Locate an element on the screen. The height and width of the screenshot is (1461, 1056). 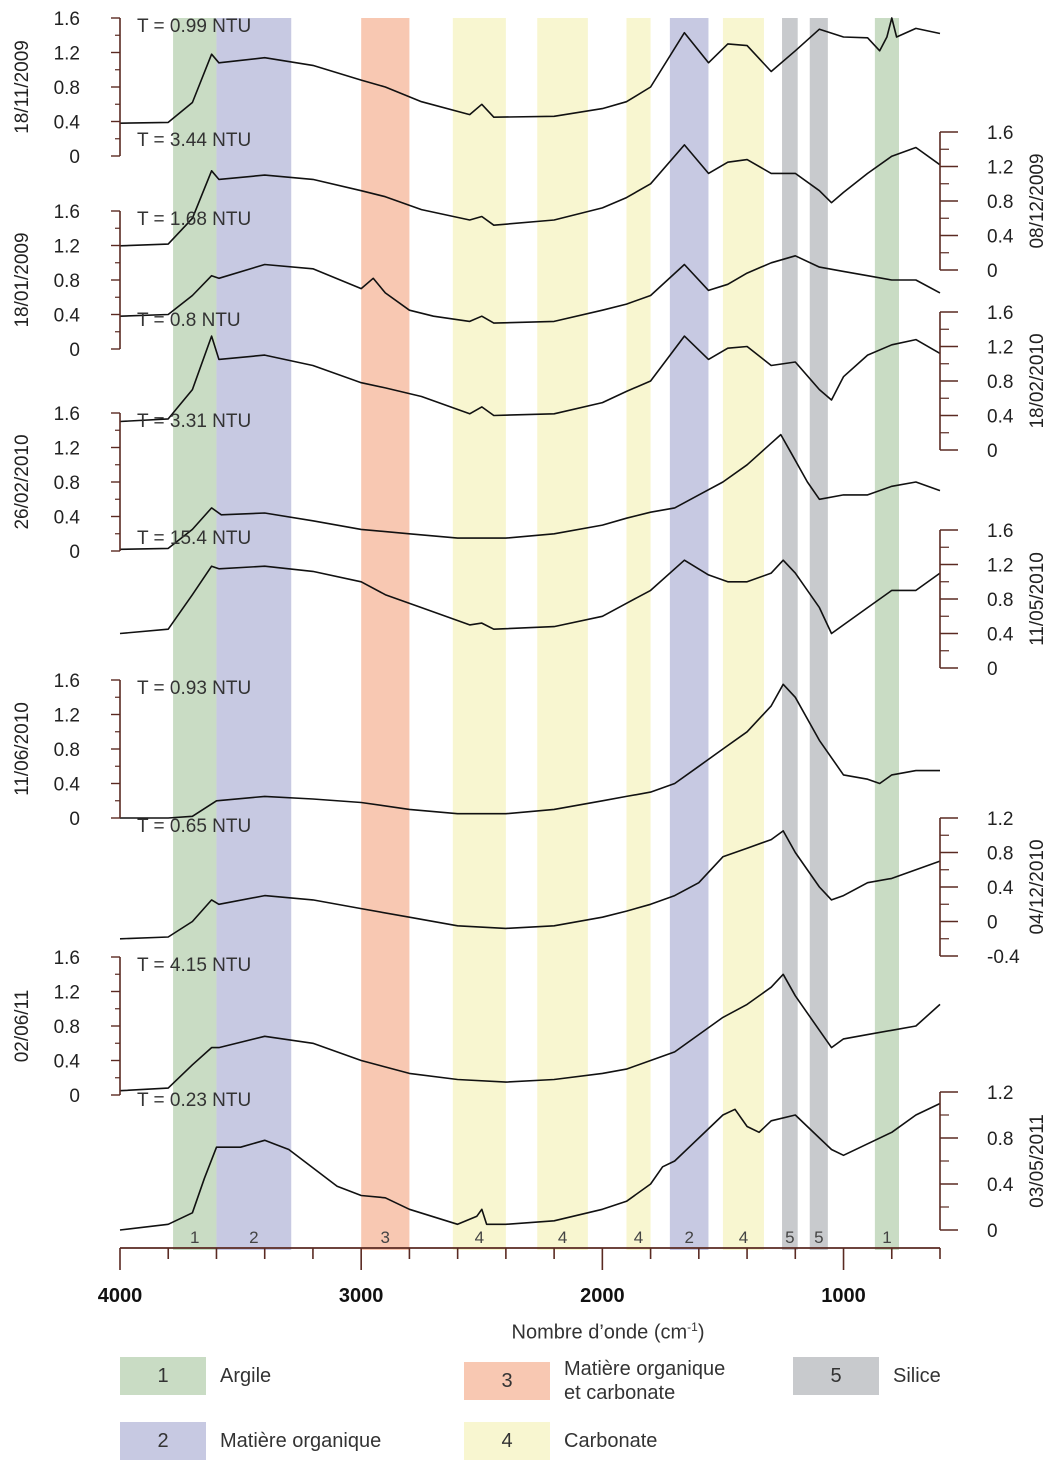
x-axis-title: Nombre d’onde (cm-1) is located at coordinates (528, 1332).